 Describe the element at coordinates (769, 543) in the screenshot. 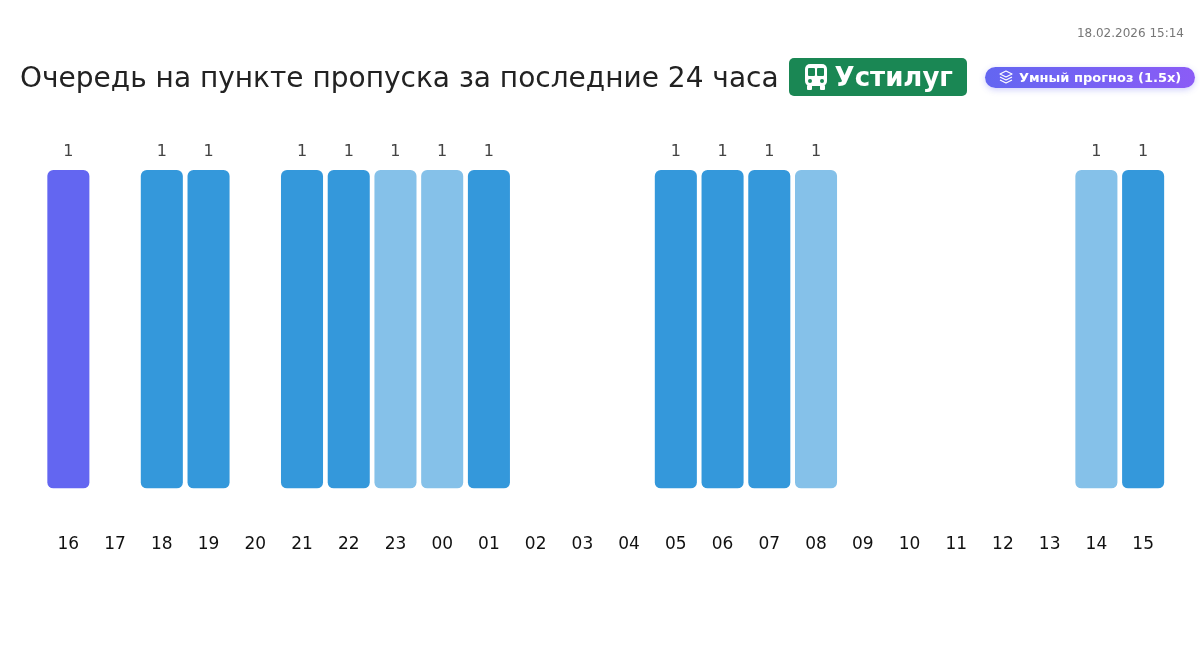

I see `x-tick-label: 07` at that location.